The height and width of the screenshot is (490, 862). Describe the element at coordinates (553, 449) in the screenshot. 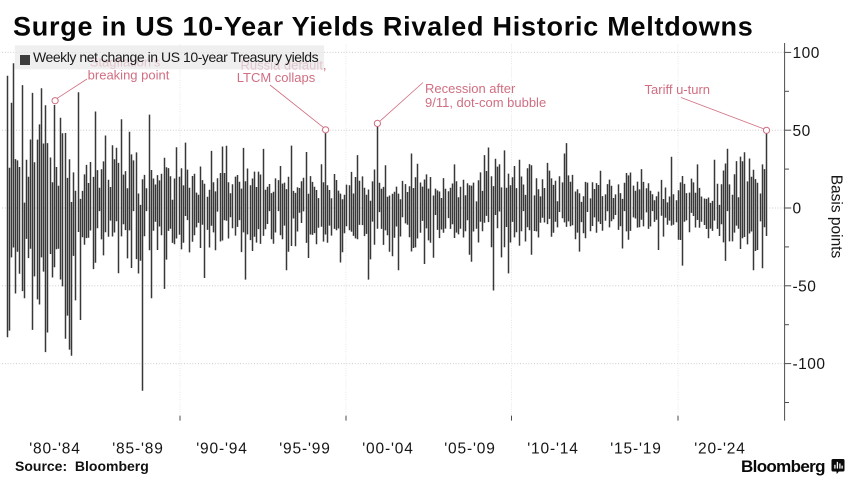

I see `svg-text: '10-'14` at that location.